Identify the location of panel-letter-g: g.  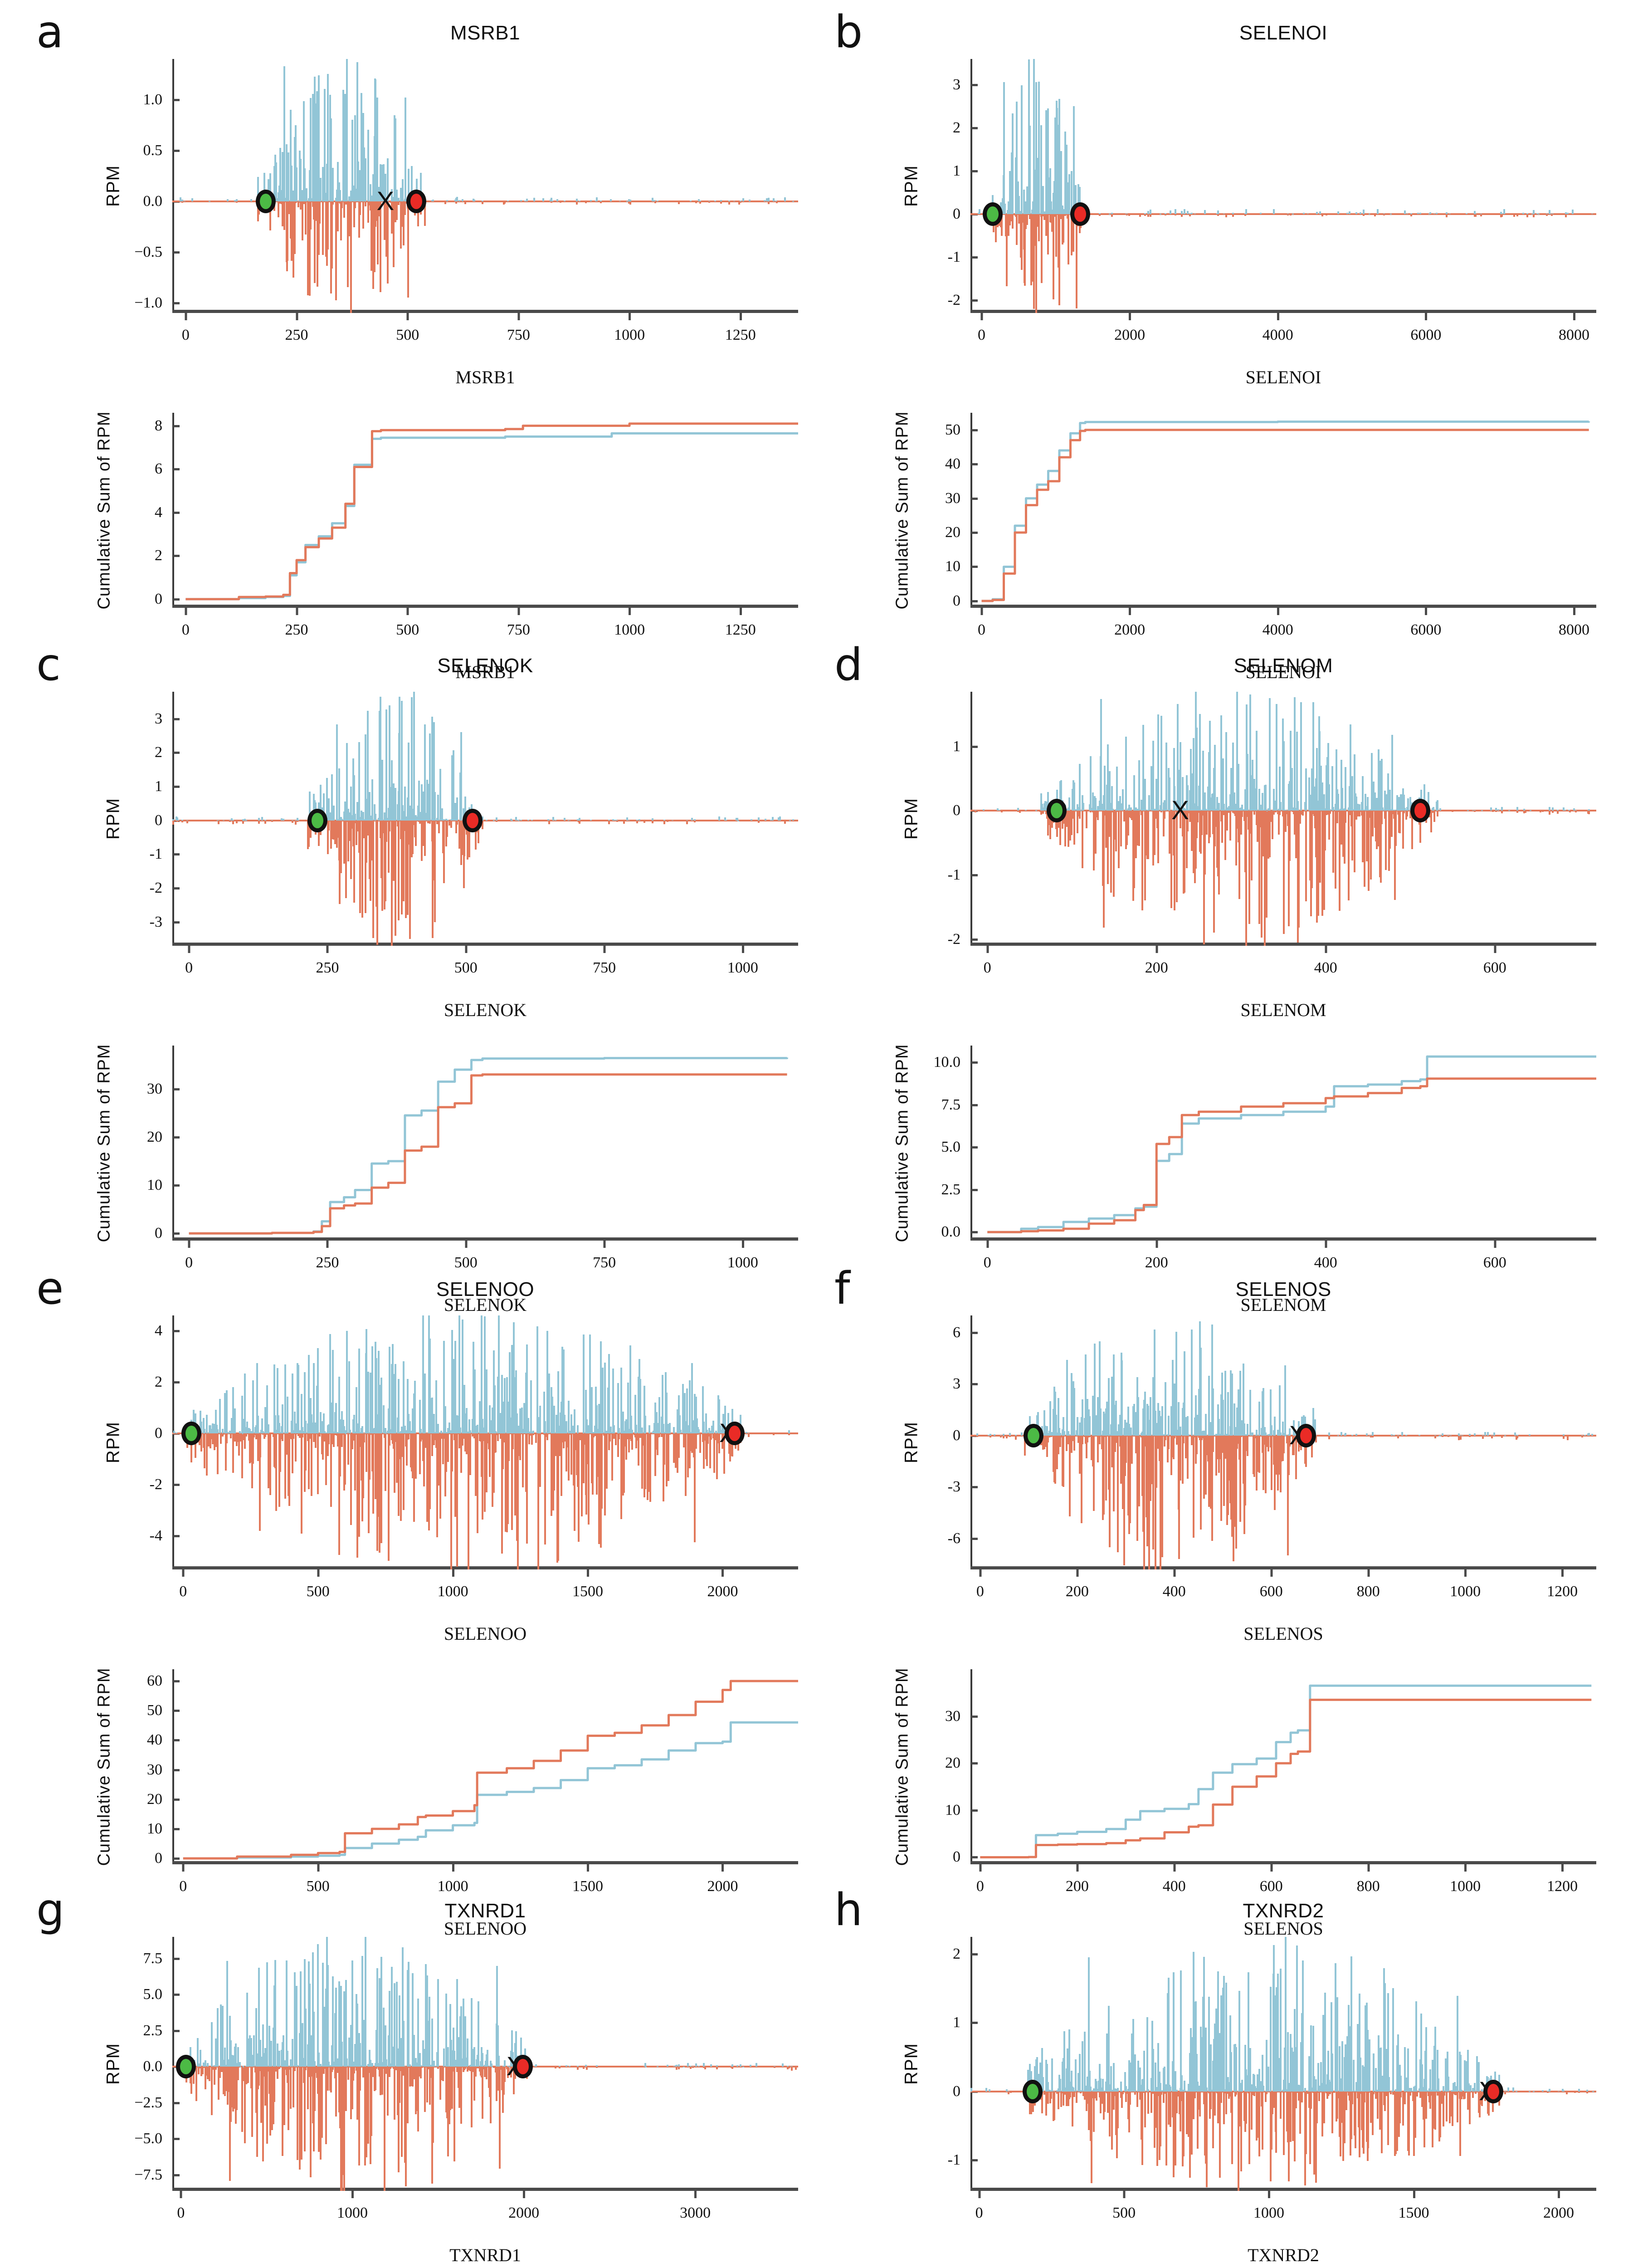
(50, 1910).